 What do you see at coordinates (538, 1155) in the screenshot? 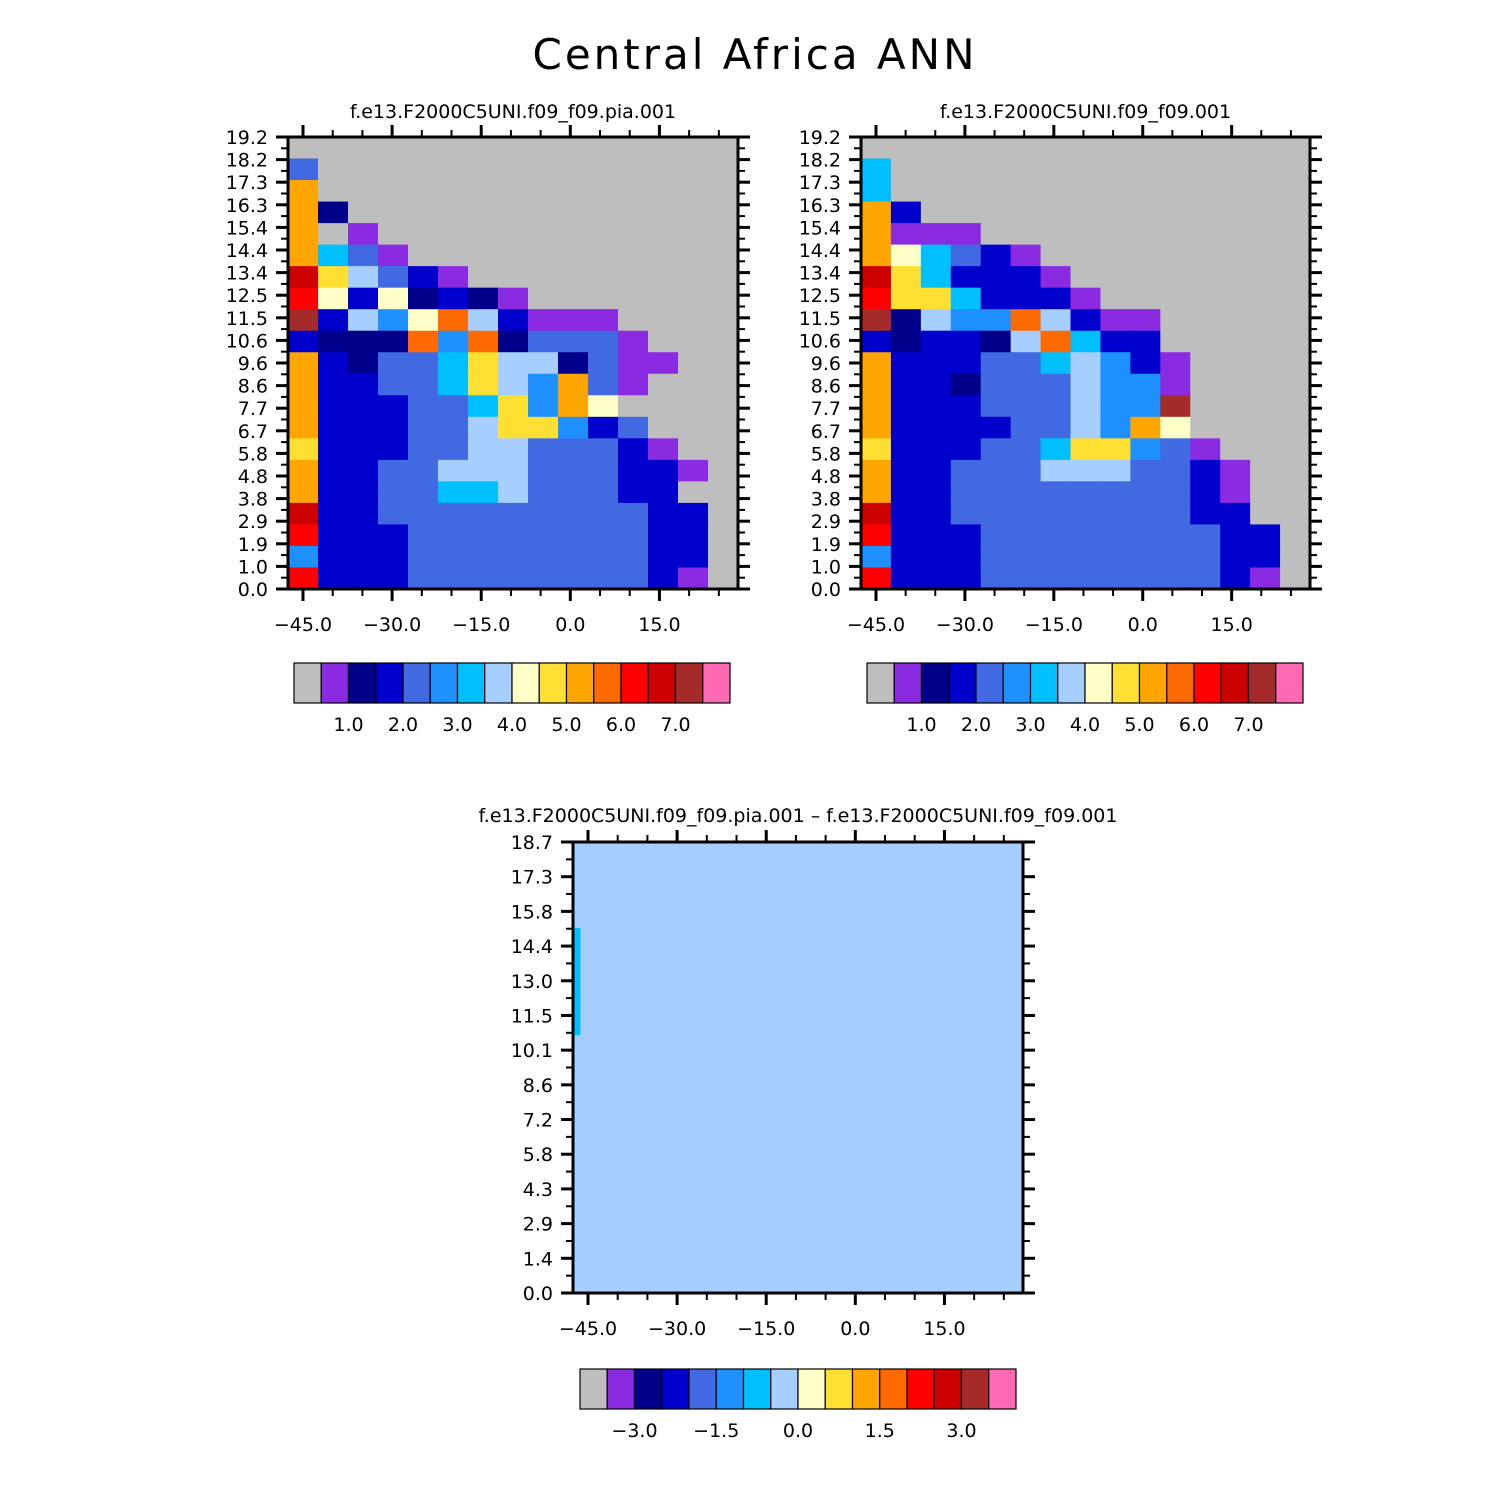
I see `y-tick-label: 5.8` at bounding box center [538, 1155].